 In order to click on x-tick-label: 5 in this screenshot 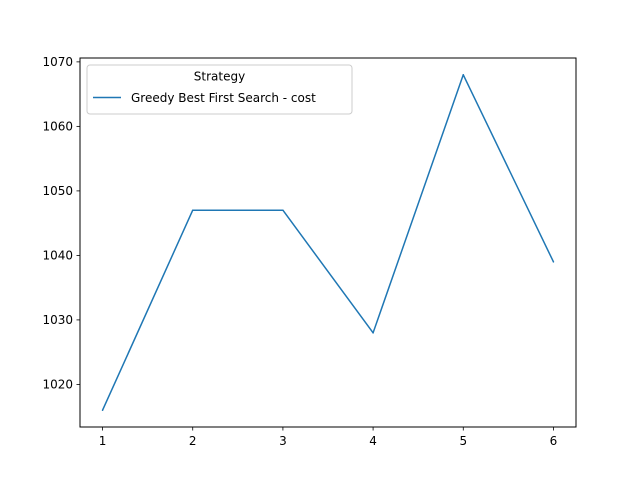, I will do `click(463, 441)`.